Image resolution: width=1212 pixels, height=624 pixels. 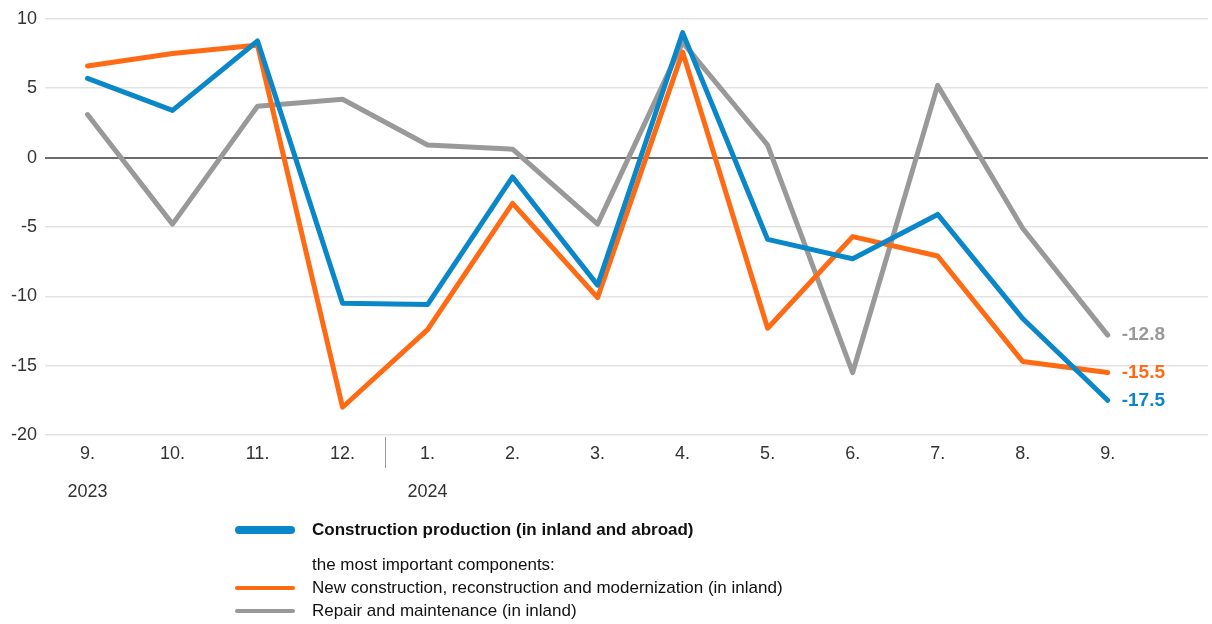 I want to click on x-tick-label: 5., so click(x=768, y=452).